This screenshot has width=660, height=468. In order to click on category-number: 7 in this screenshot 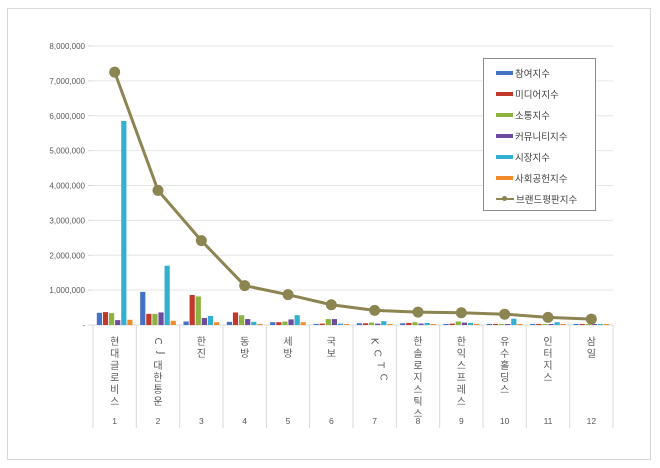, I will do `click(374, 421)`.